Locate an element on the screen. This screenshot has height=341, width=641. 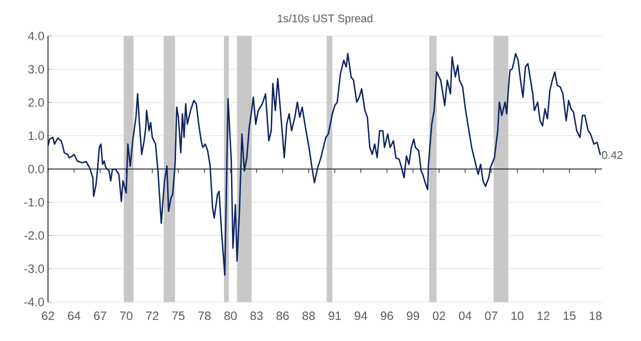
chart-title: 1s/10s UST Spread is located at coordinates (325, 19).